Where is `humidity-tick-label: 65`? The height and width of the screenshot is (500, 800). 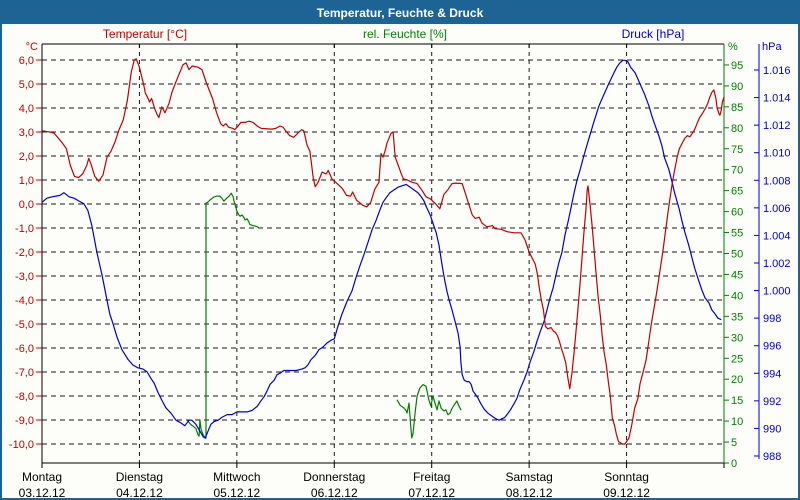
humidity-tick-label: 65 is located at coordinates (737, 192).